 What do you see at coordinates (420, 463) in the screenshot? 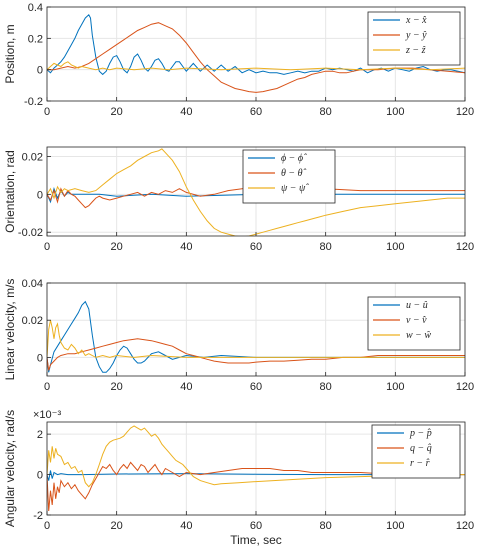
I see `legend-entry: r − r̂` at bounding box center [420, 463].